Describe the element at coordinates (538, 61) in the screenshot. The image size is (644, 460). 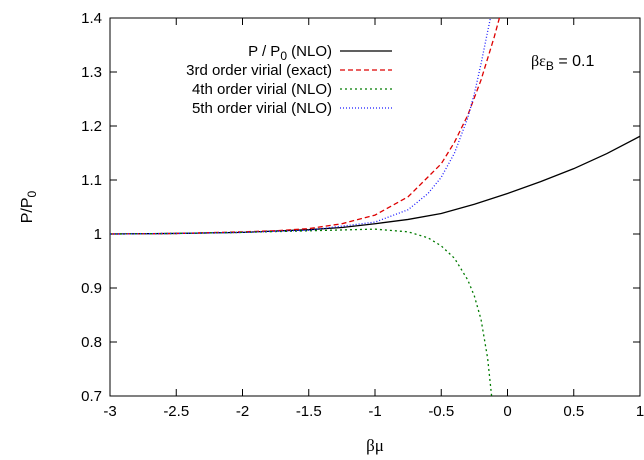
I see `annotation-main: βε` at that location.